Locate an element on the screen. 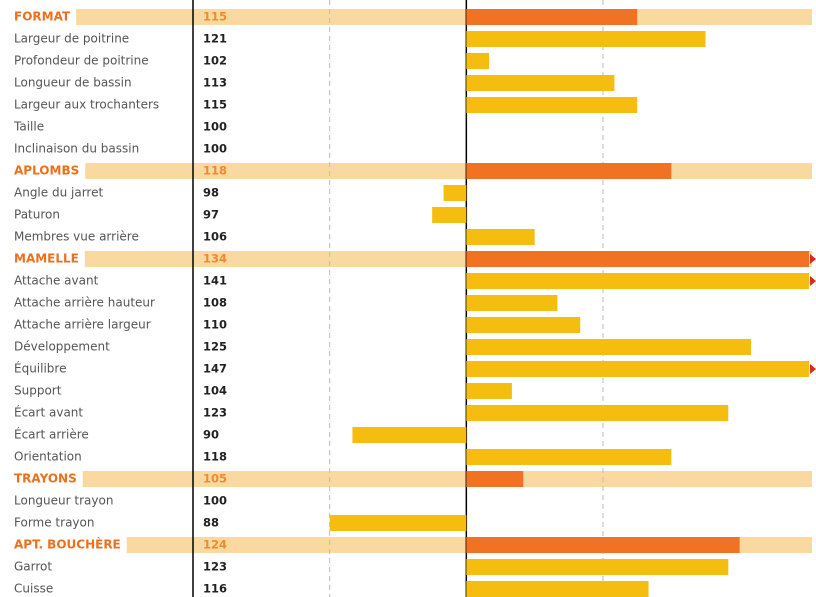 This screenshot has width=816, height=597. trait-value: 113 is located at coordinates (215, 83).